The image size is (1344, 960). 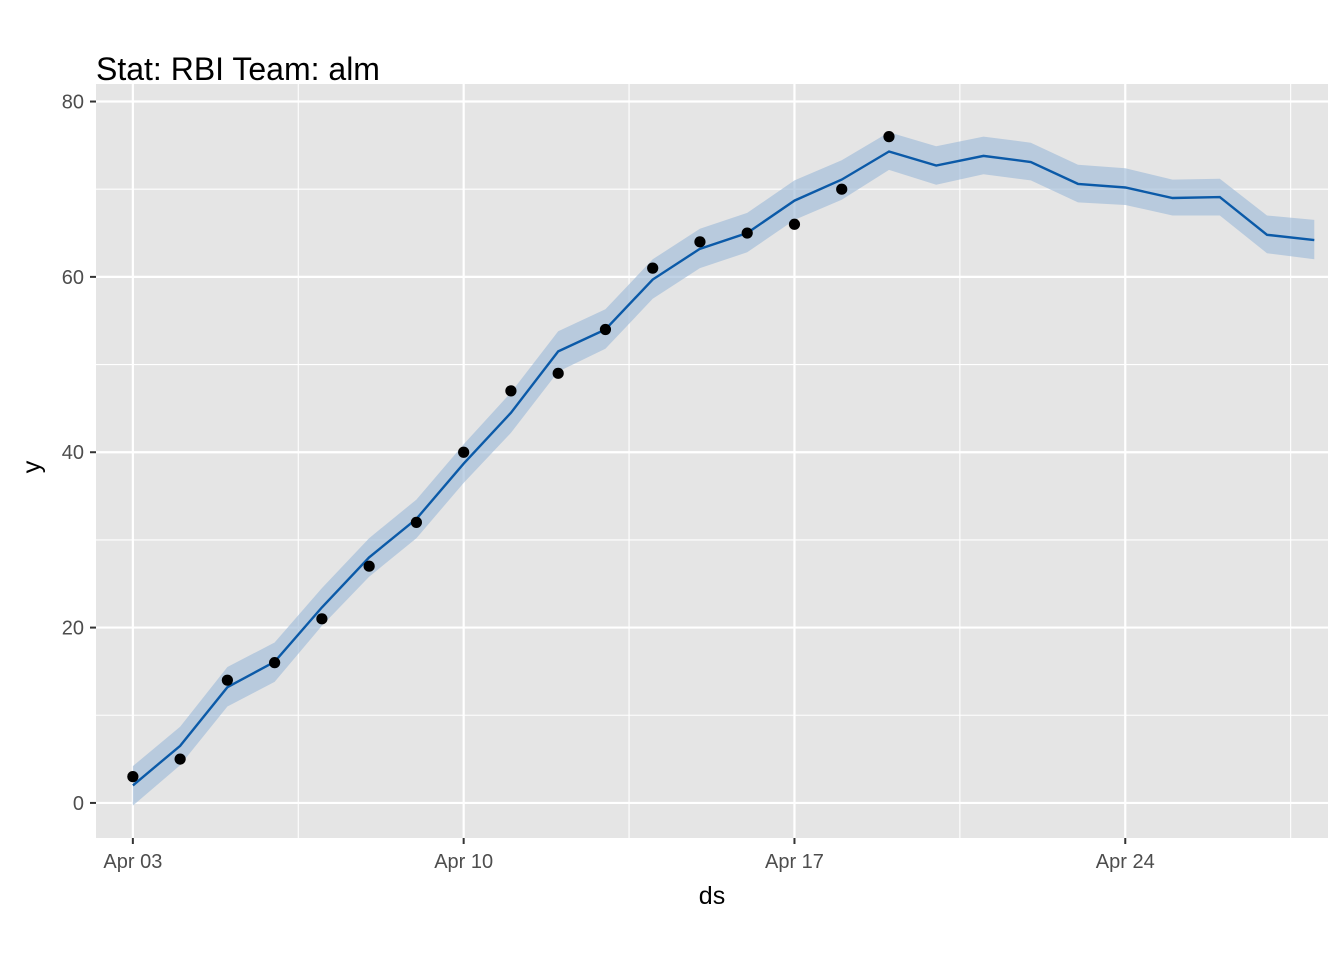 I want to click on x-axis: Apr 03 Apr 10 Apr 17 Apr 24, so click(x=629, y=855).